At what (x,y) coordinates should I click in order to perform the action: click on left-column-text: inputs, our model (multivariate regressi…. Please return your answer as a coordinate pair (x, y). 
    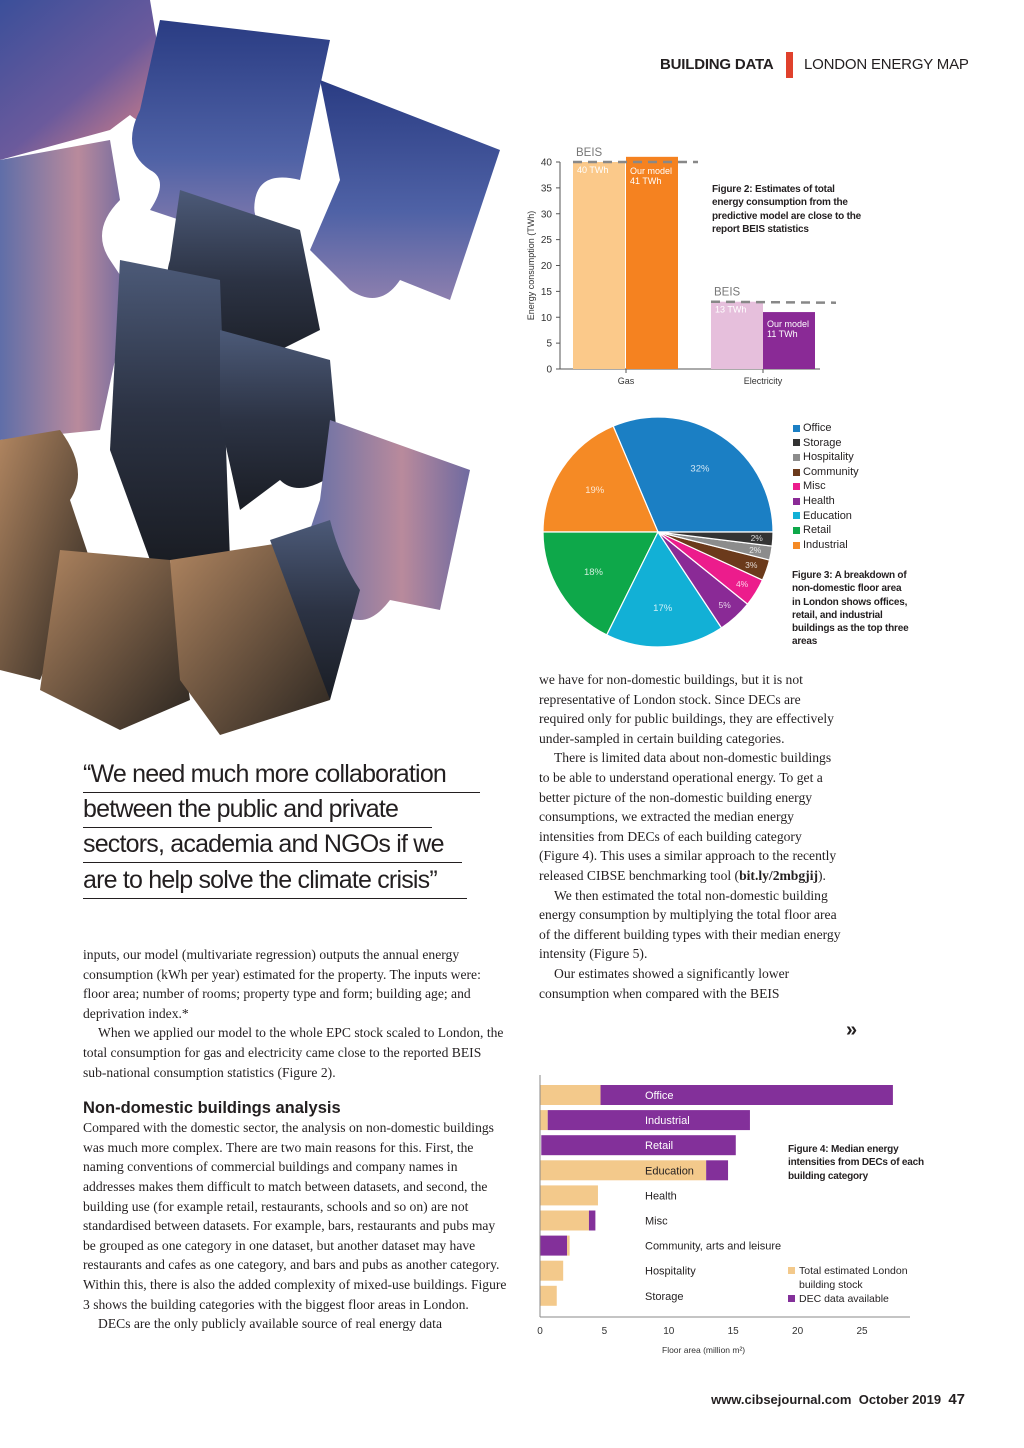
    Looking at the image, I should click on (295, 1139).